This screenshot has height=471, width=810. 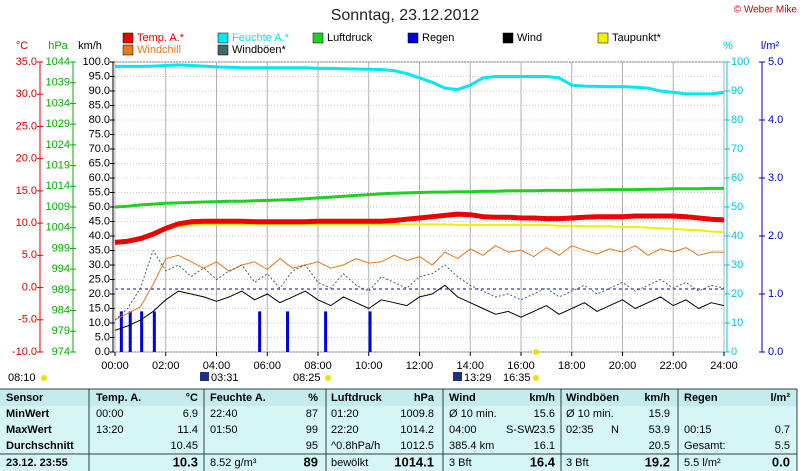 What do you see at coordinates (58, 207) in the screenshot?
I see `y-tick-label: 1009` at bounding box center [58, 207].